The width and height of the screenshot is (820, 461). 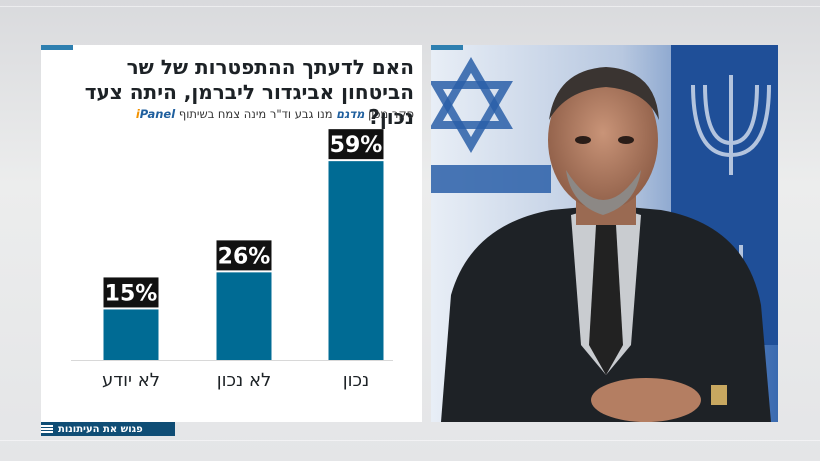 I want to click on credit-text: סקר מכון, so click(x=391, y=114).